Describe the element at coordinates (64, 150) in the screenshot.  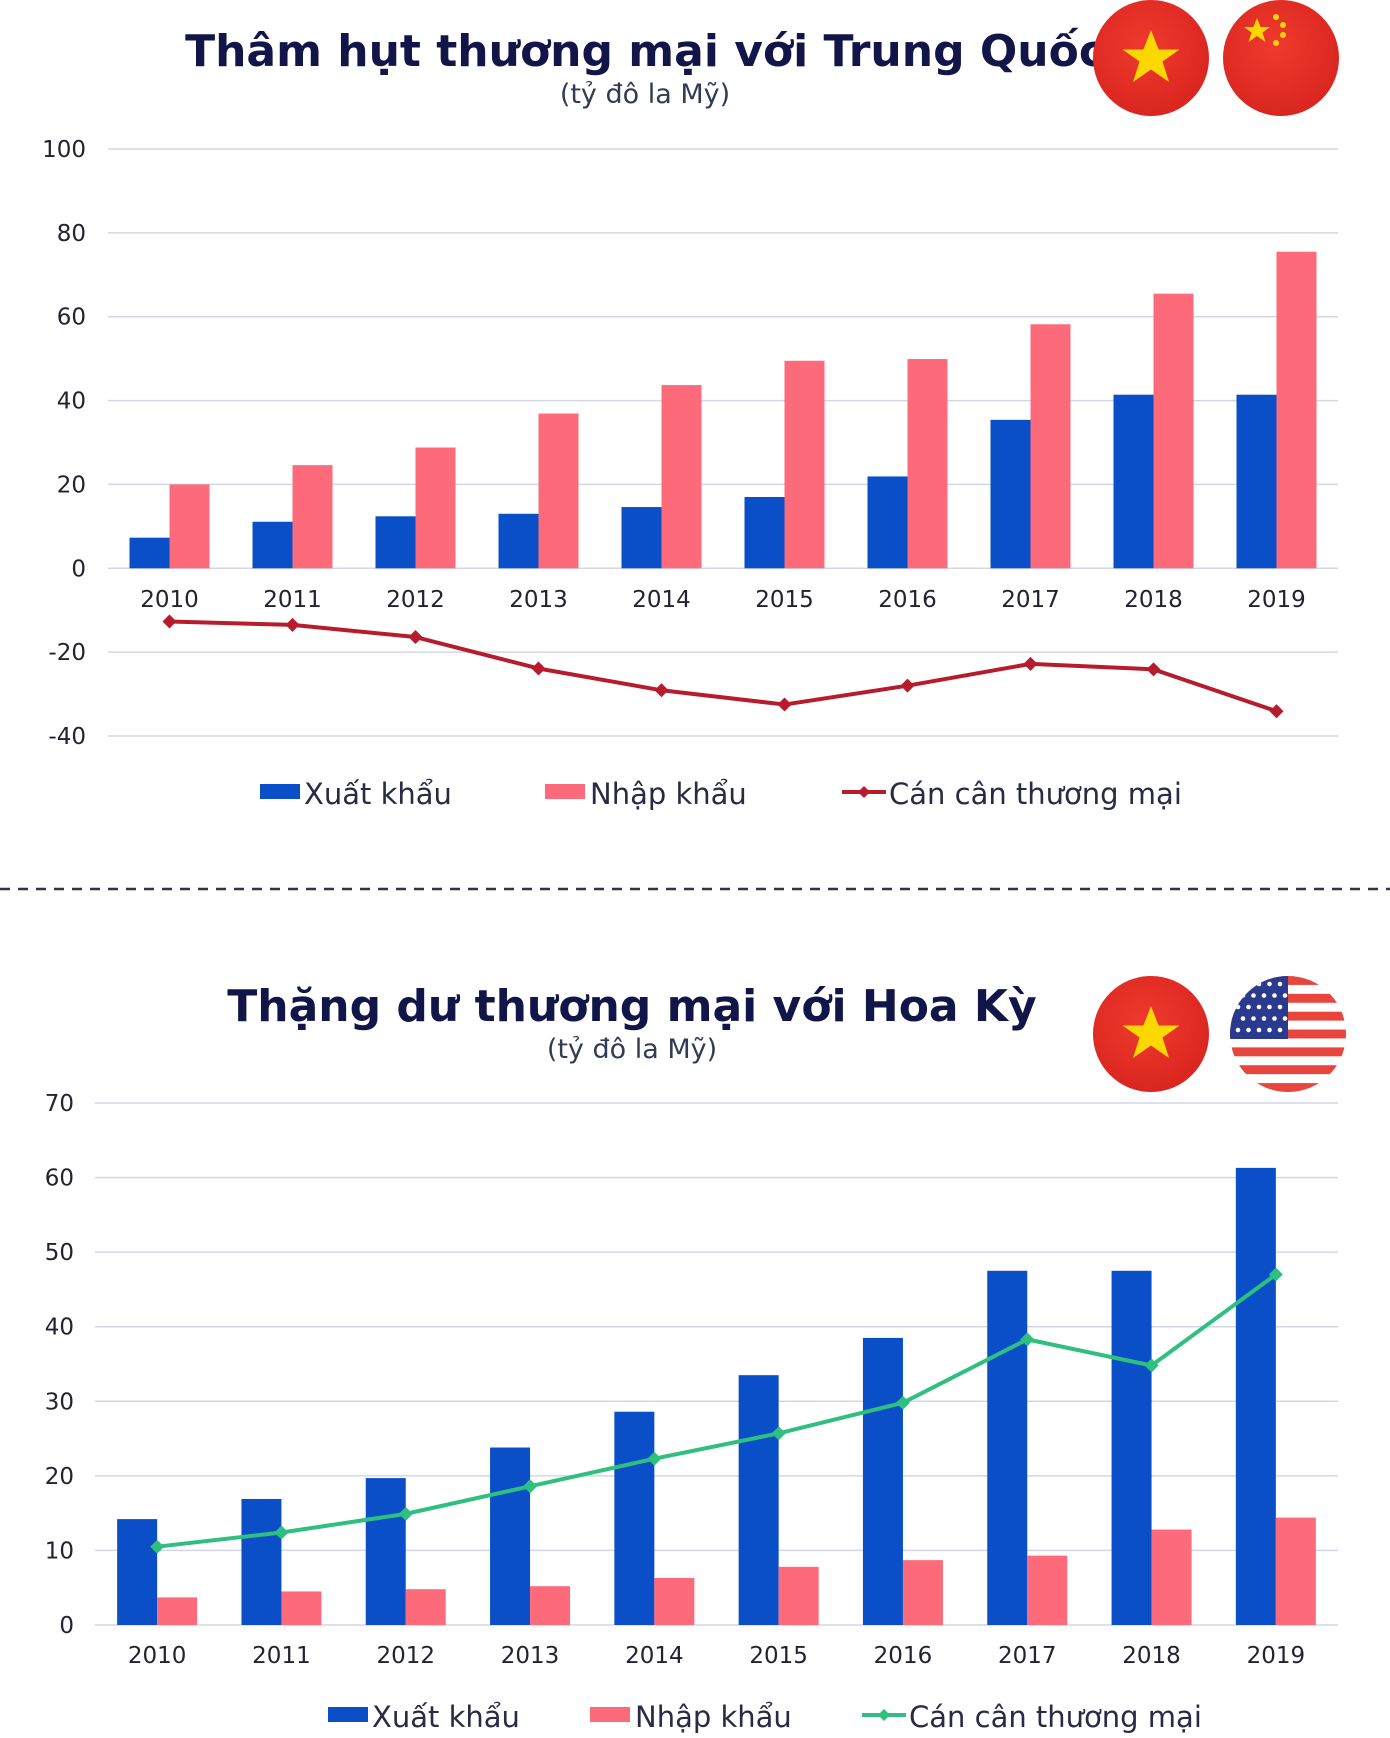
I see `y-tick-label: 100` at that location.